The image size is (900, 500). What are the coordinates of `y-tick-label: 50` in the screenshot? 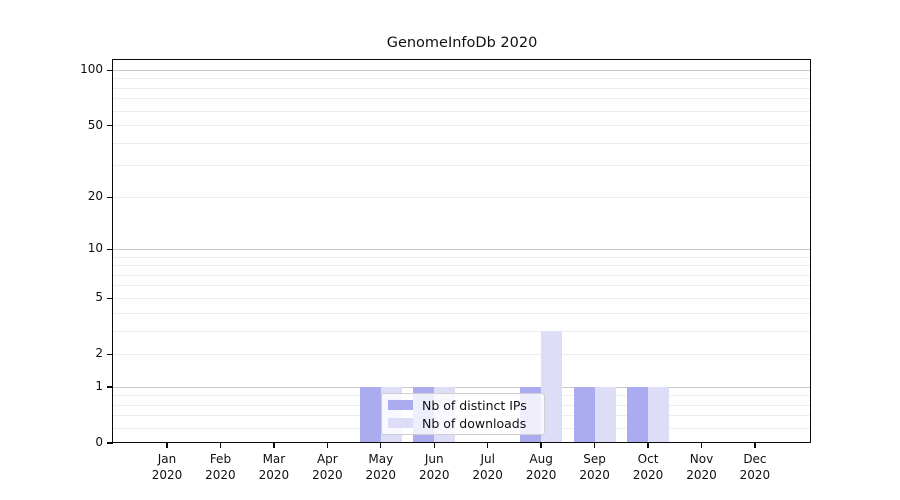 It's located at (95, 124).